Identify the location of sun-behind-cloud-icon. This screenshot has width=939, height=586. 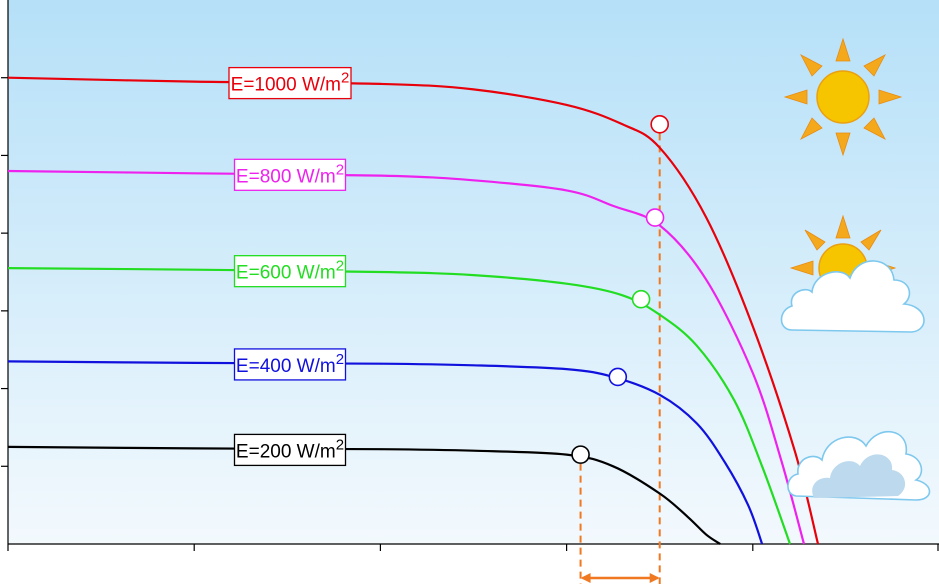
(852, 273).